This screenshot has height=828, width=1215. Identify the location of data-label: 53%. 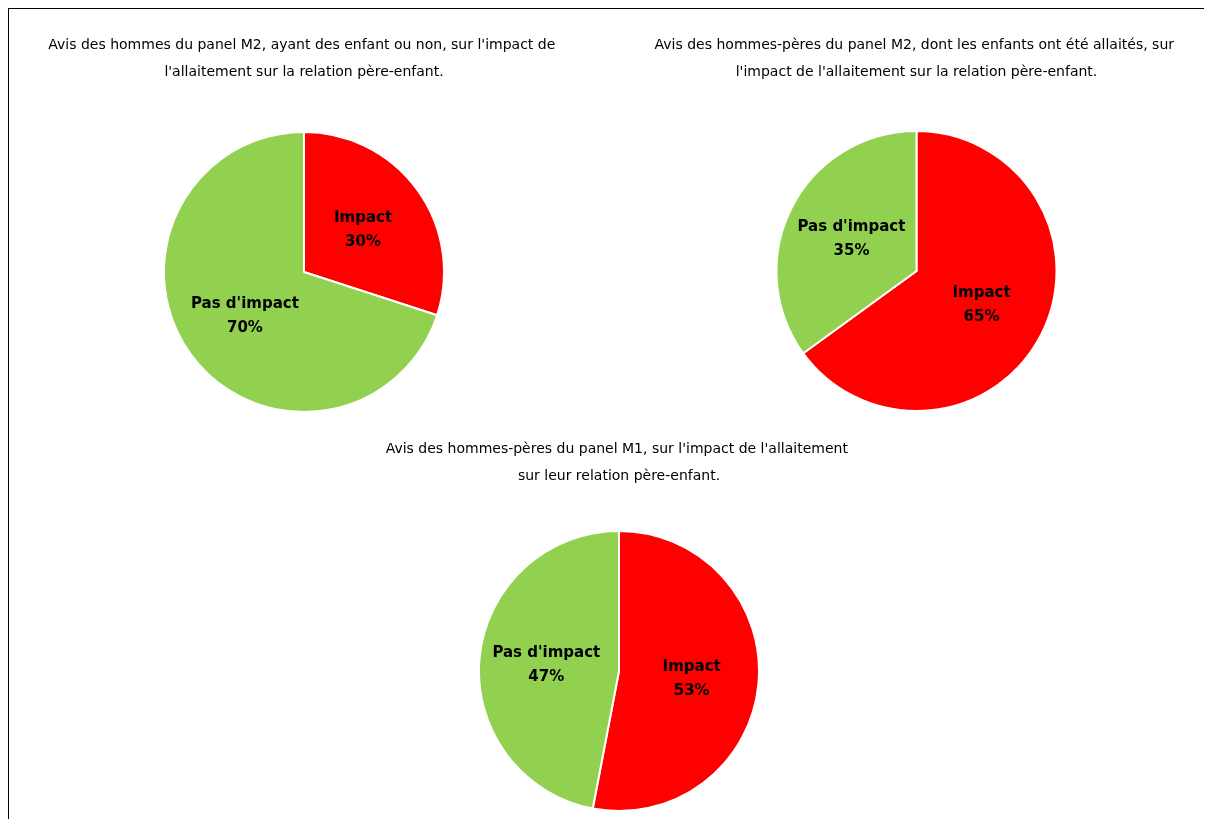
(691, 689).